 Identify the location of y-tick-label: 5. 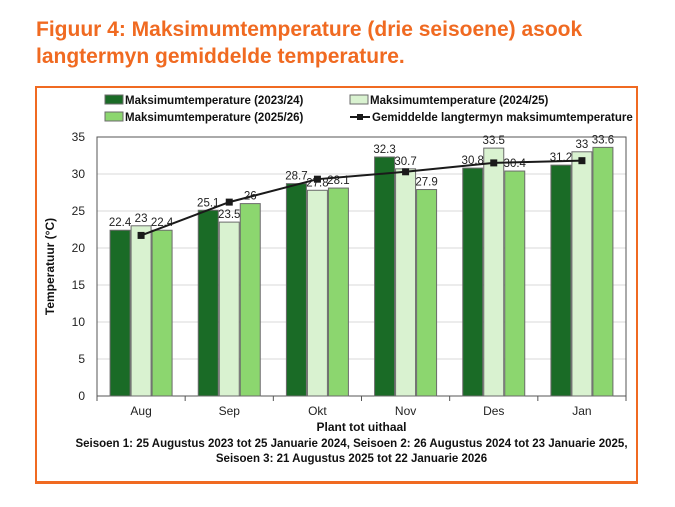
(81, 359).